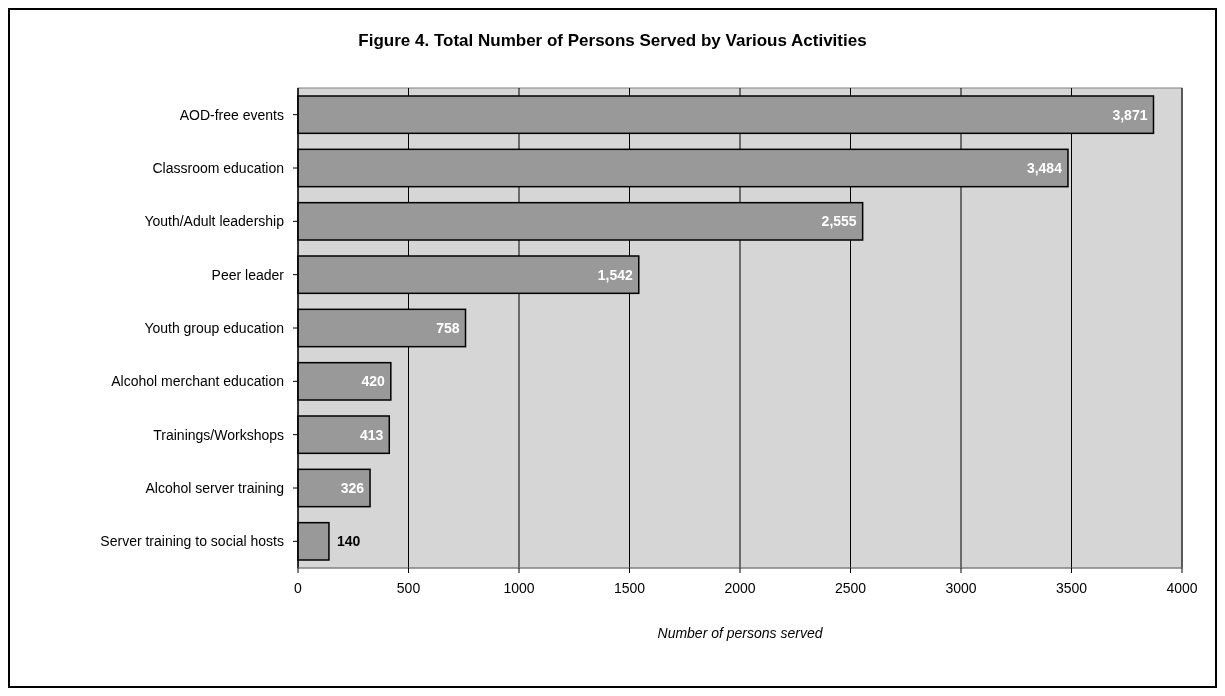 The width and height of the screenshot is (1225, 696). What do you see at coordinates (371, 434) in the screenshot?
I see `data-label: 413` at bounding box center [371, 434].